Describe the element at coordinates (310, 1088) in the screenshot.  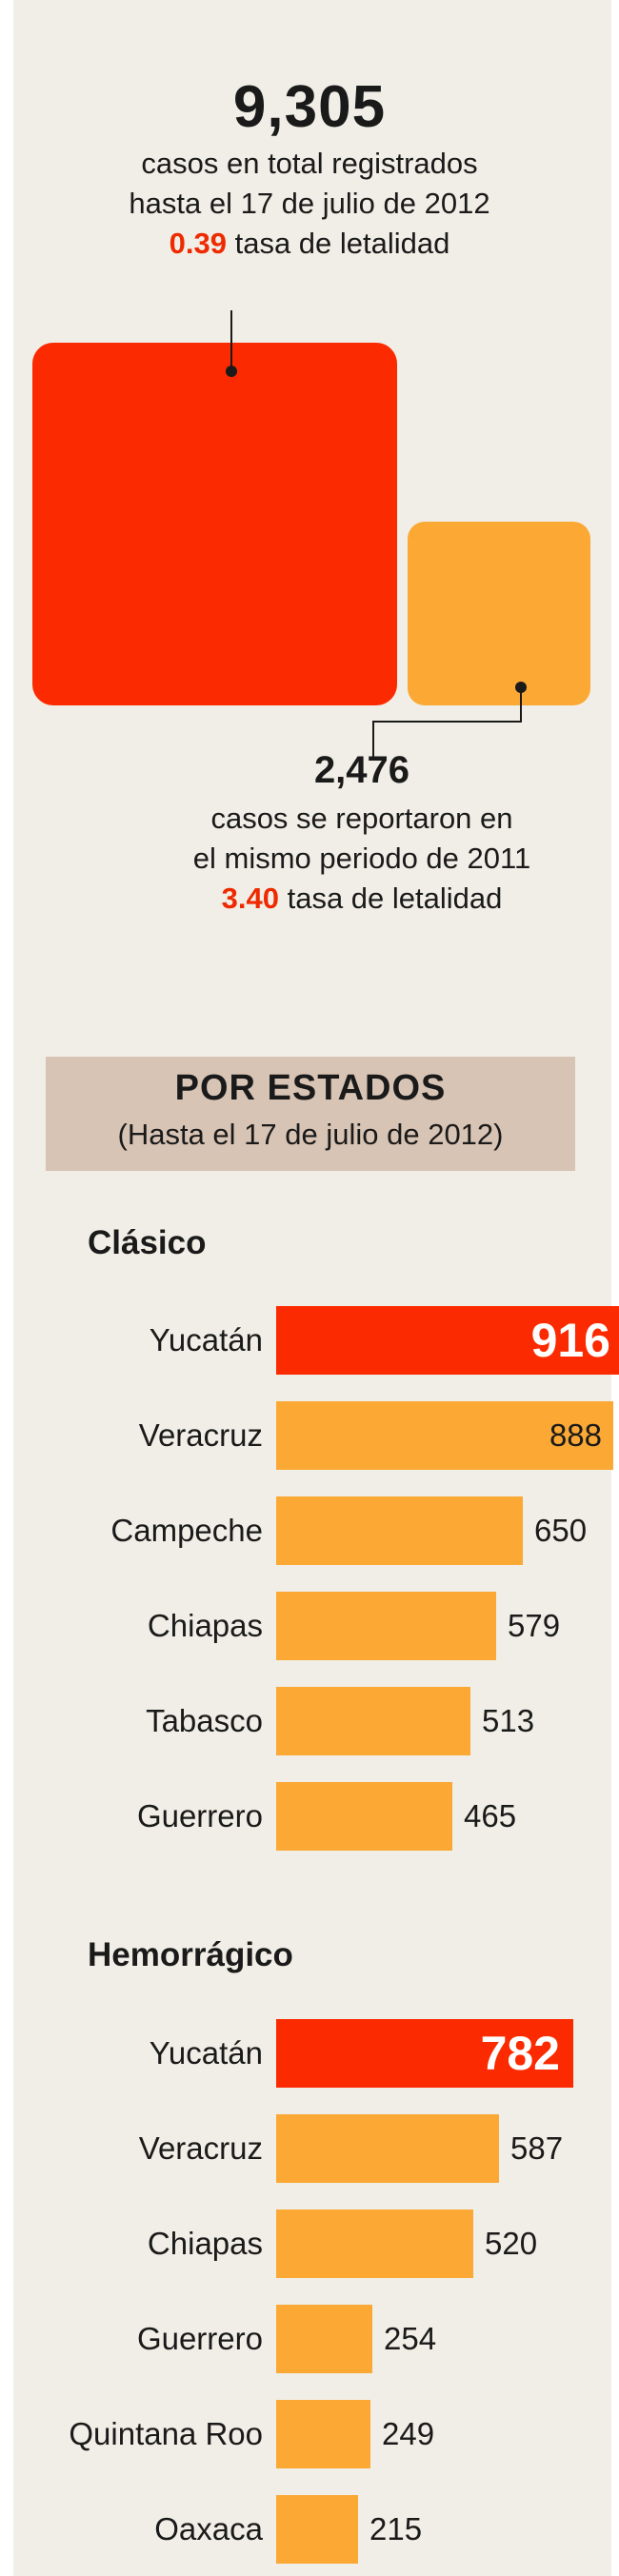
I see `section-title: POR ESTADOS` at that location.